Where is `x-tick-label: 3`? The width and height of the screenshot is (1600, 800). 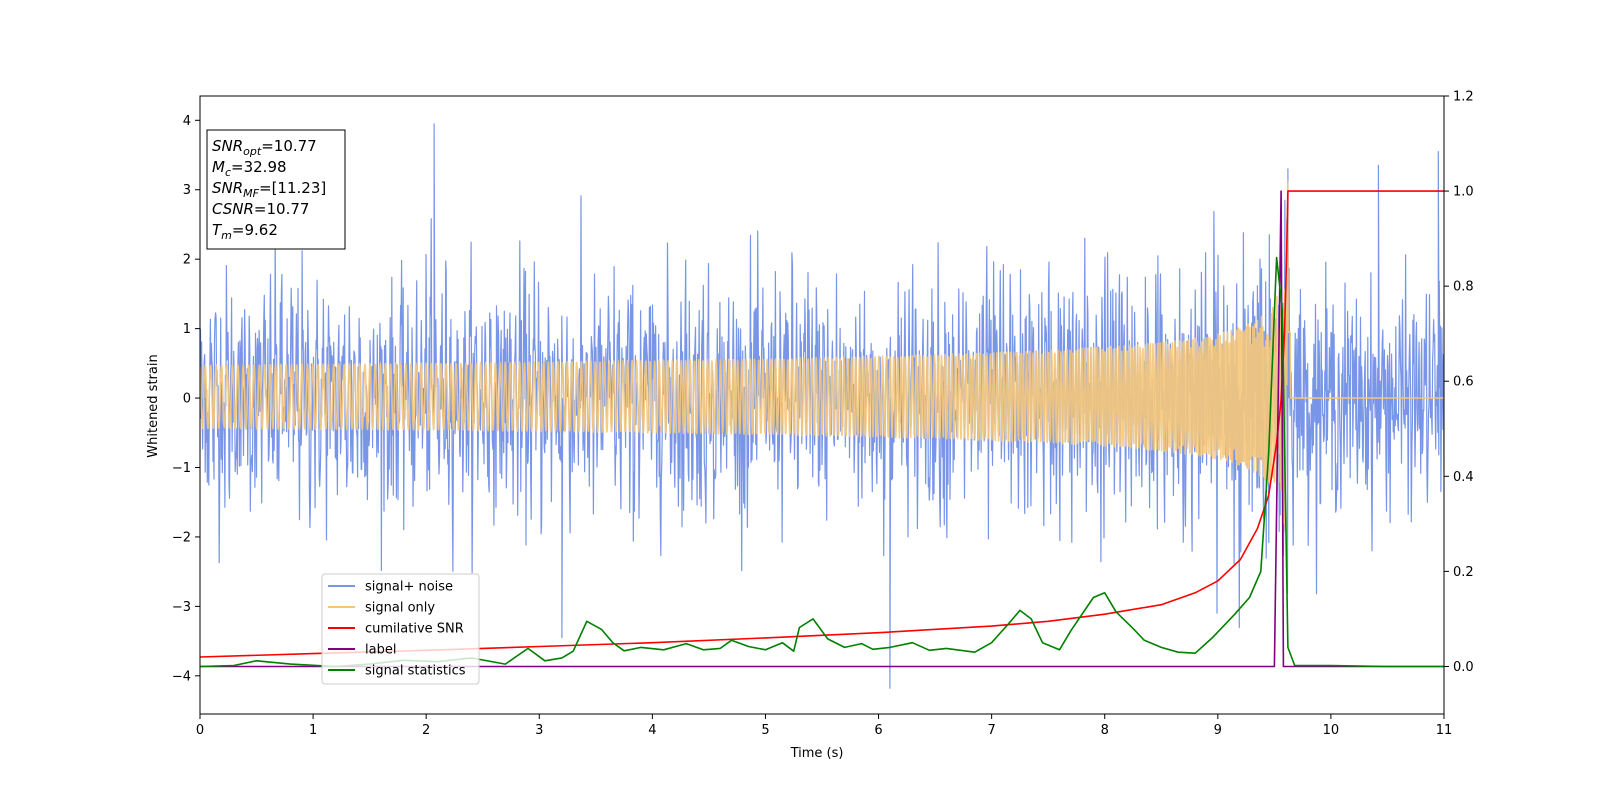 x-tick-label: 3 is located at coordinates (539, 730).